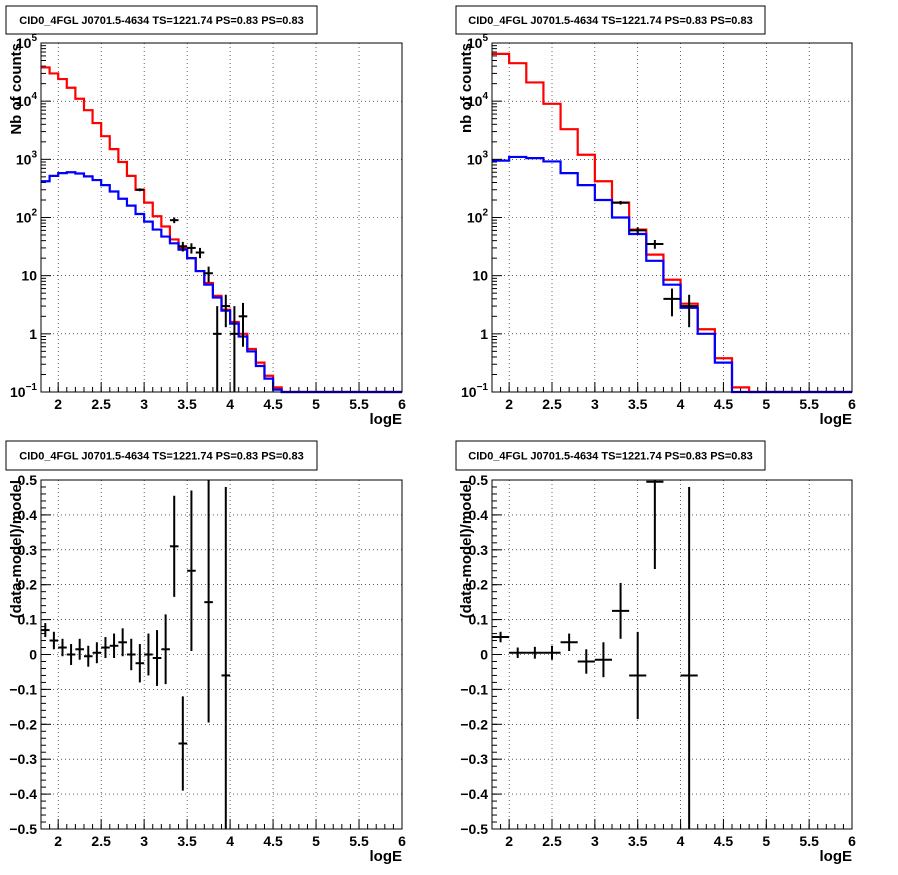 Image resolution: width=898 pixels, height=875 pixels. Describe the element at coordinates (485, 96) in the screenshot. I see `y-tick-exponent: 4` at that location.